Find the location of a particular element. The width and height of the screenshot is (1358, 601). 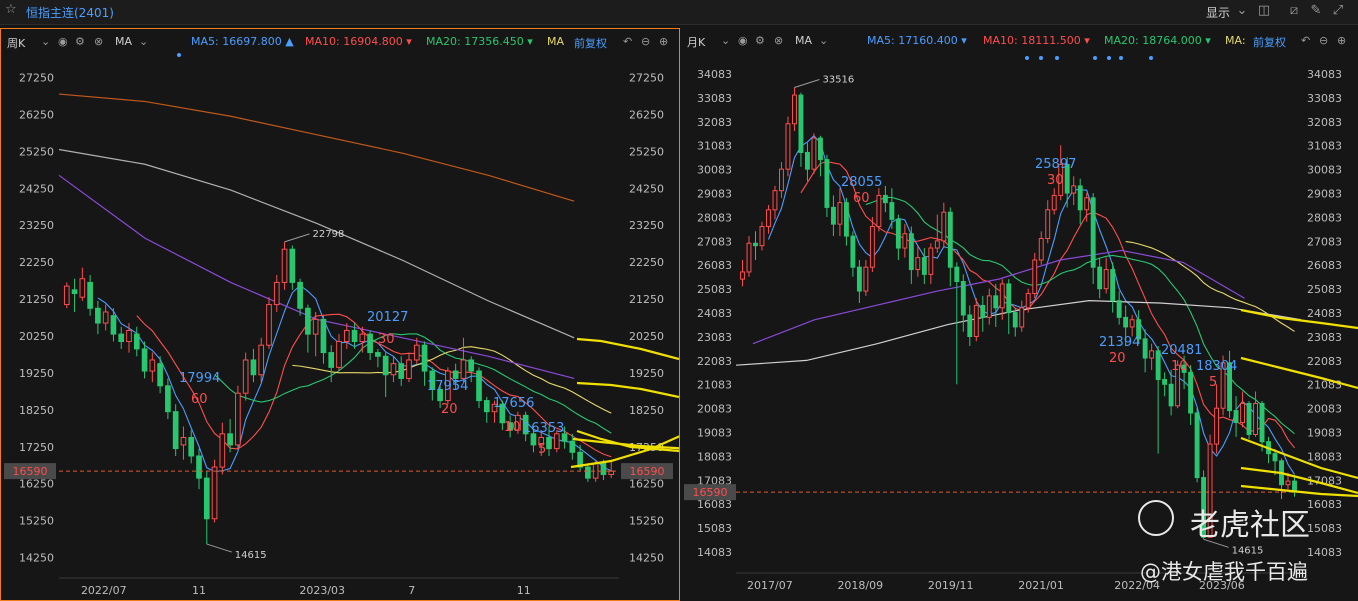

y-tick-label-left: 15250 is located at coordinates (36, 521).